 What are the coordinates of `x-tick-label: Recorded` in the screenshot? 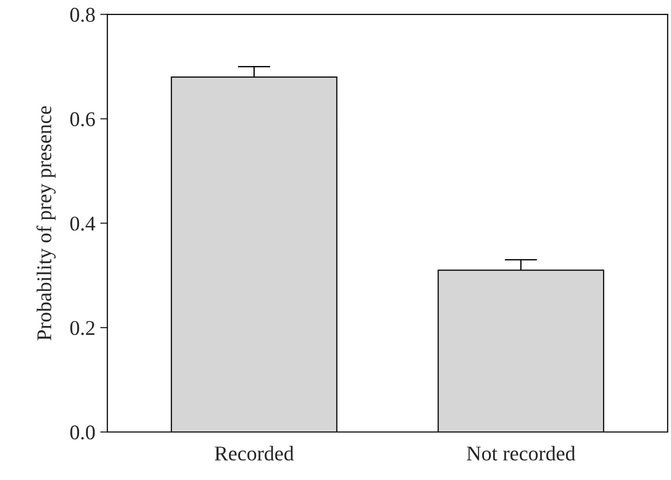 It's located at (254, 453).